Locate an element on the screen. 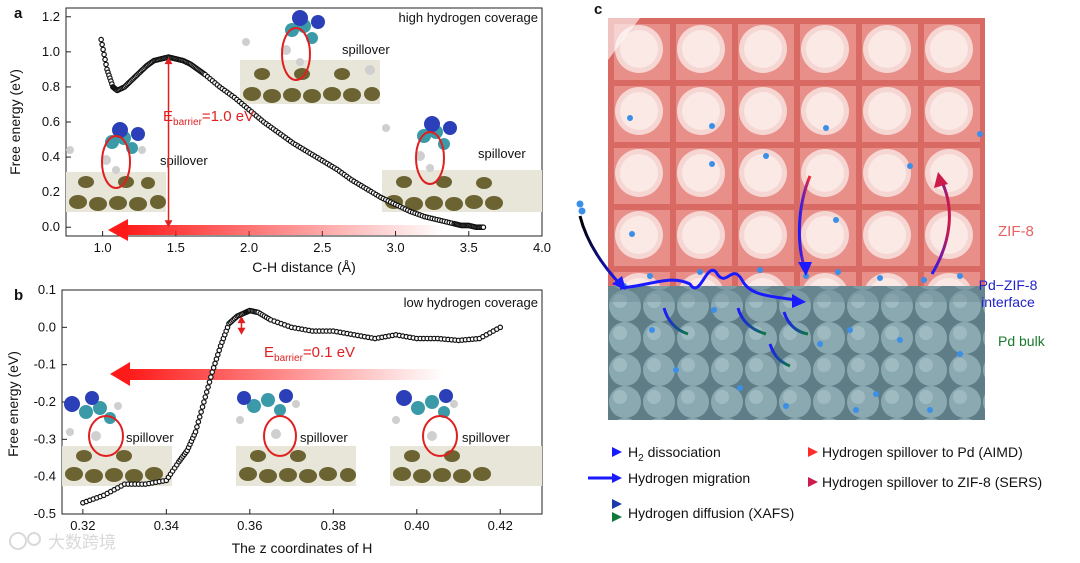 The height and width of the screenshot is (563, 1080). panel-a-spillover-label-2: spillover is located at coordinates (366, 49).